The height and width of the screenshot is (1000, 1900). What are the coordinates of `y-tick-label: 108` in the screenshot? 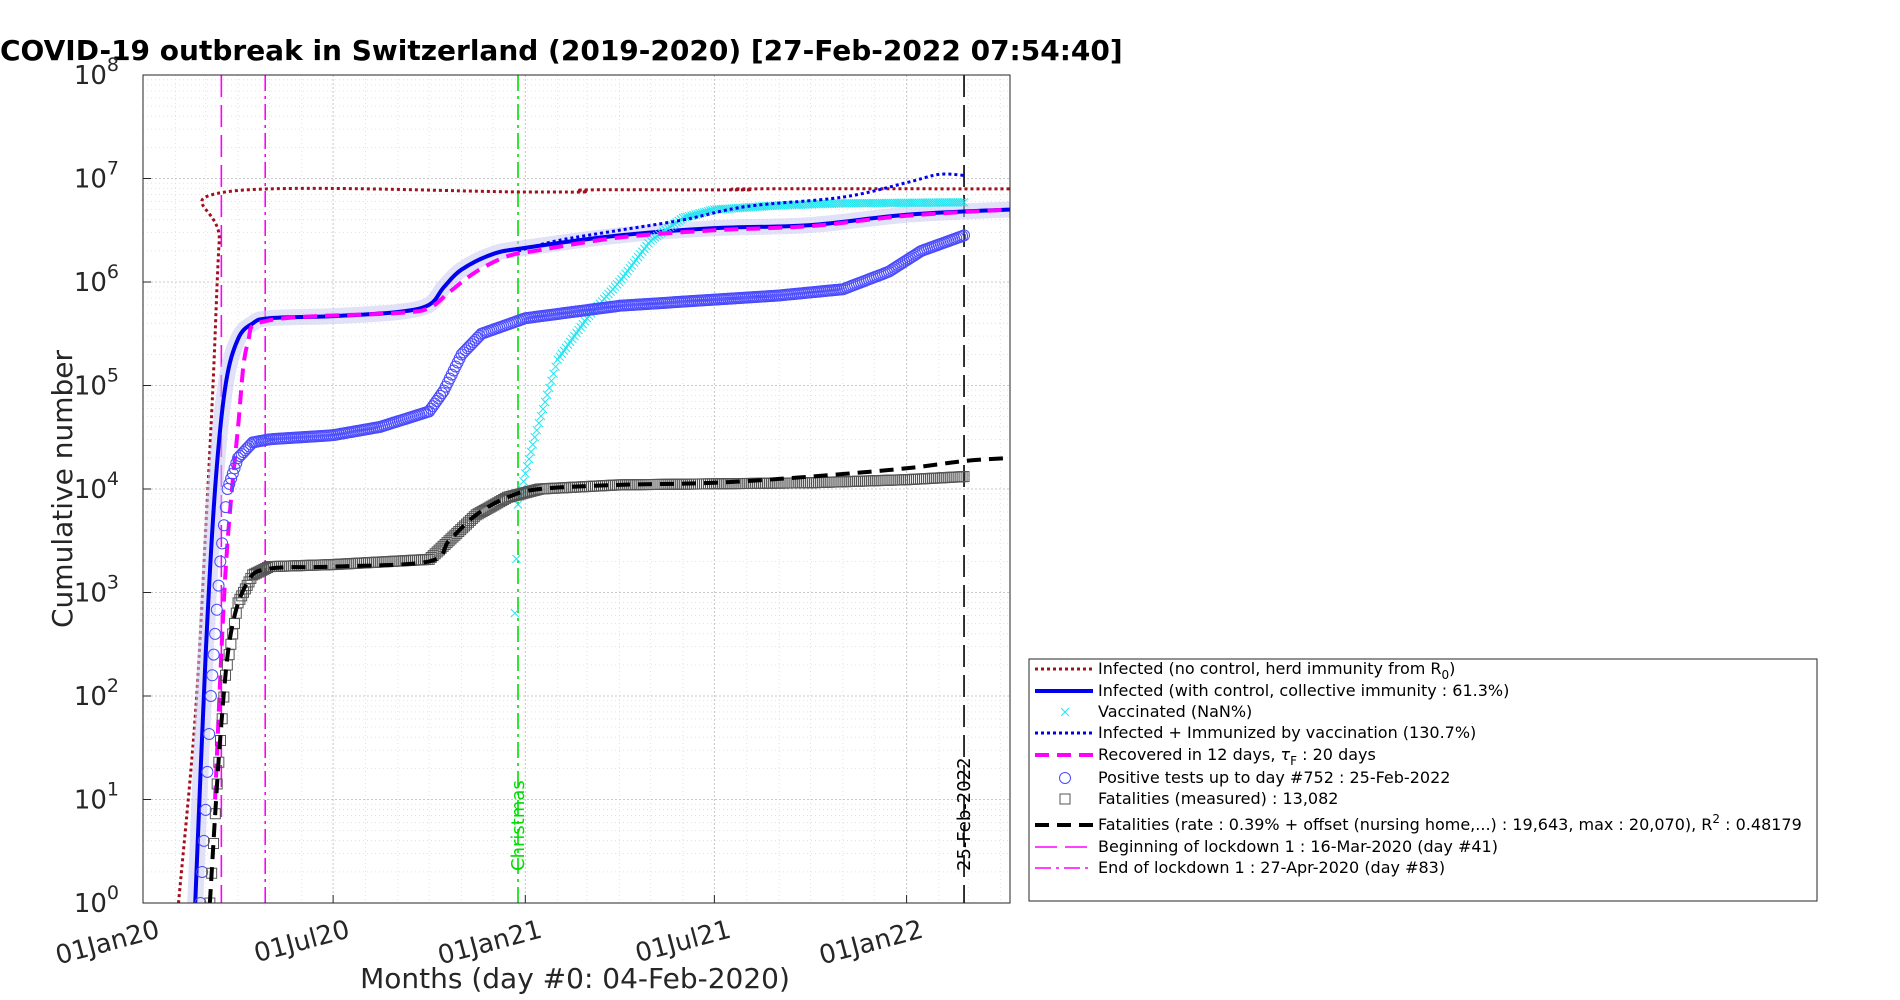 It's located at (96, 72).